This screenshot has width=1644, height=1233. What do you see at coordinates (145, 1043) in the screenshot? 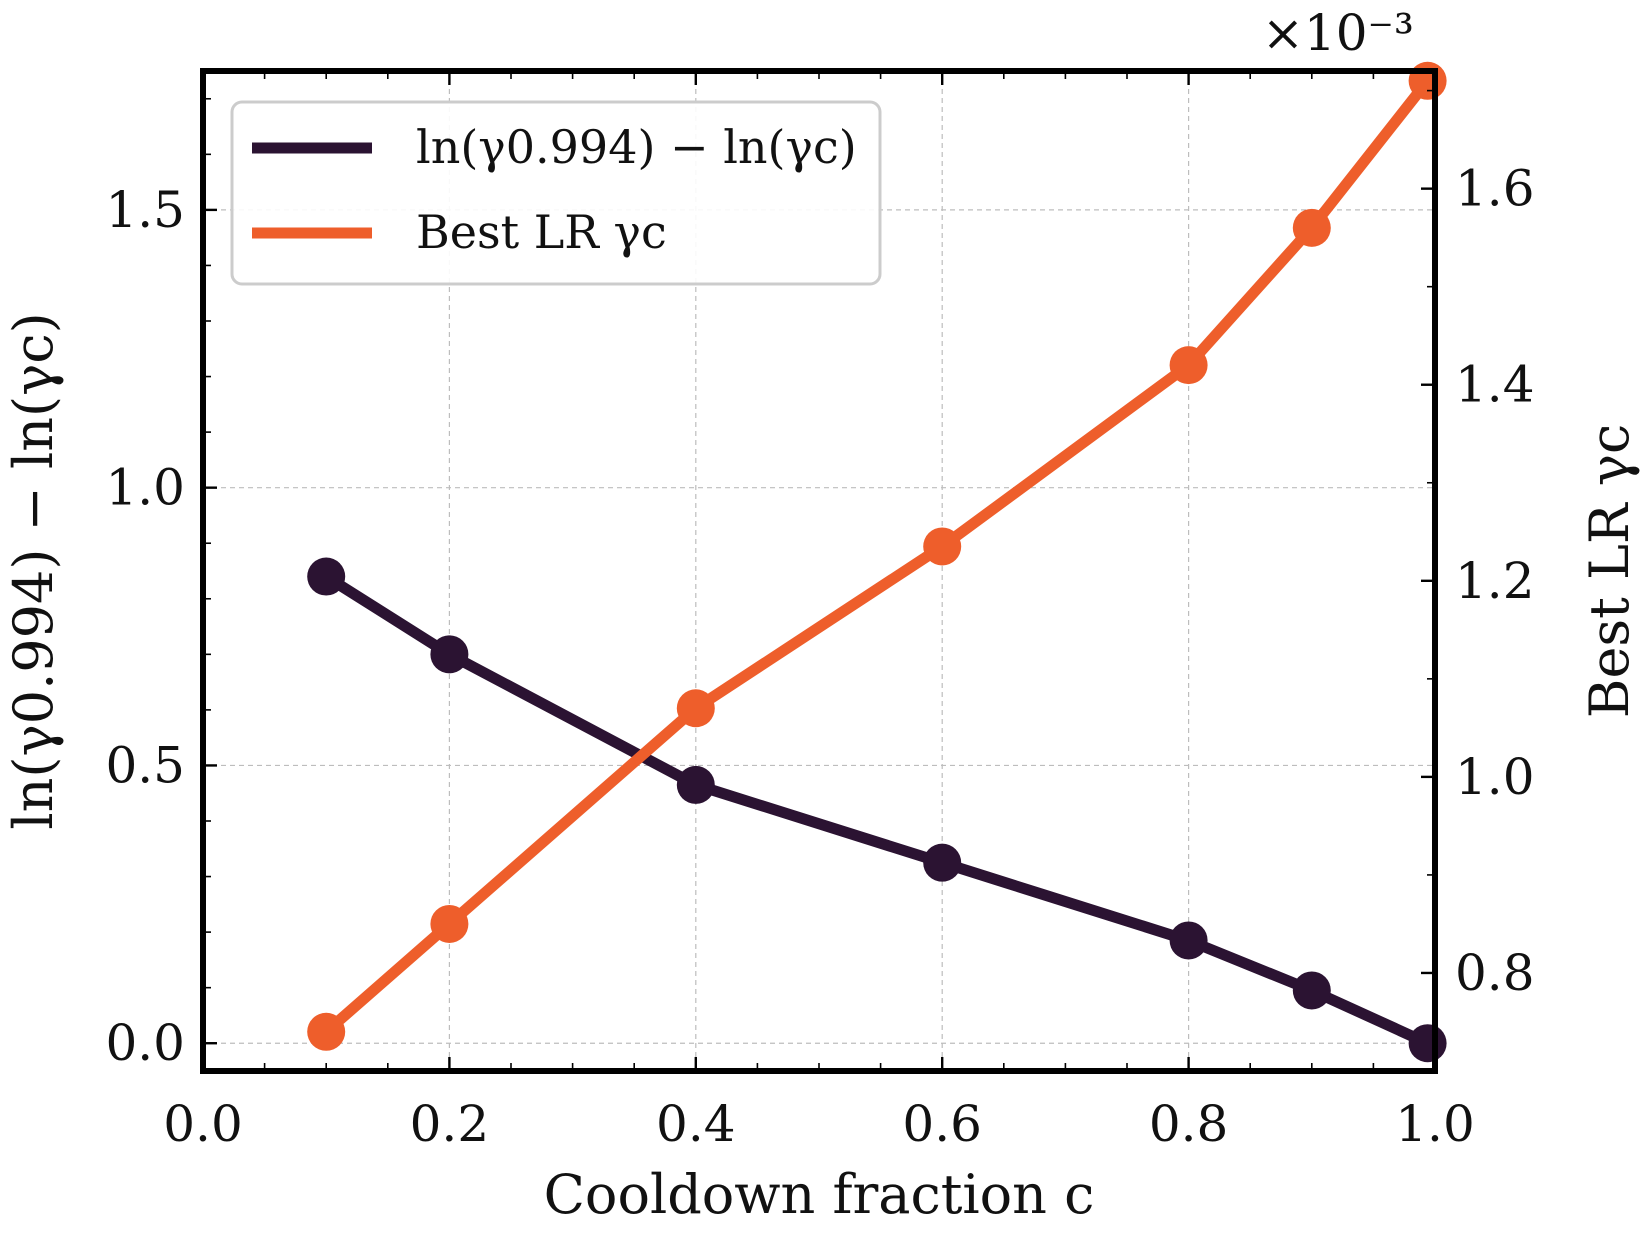
I see `y-left-tick-label: 0.0` at bounding box center [145, 1043].